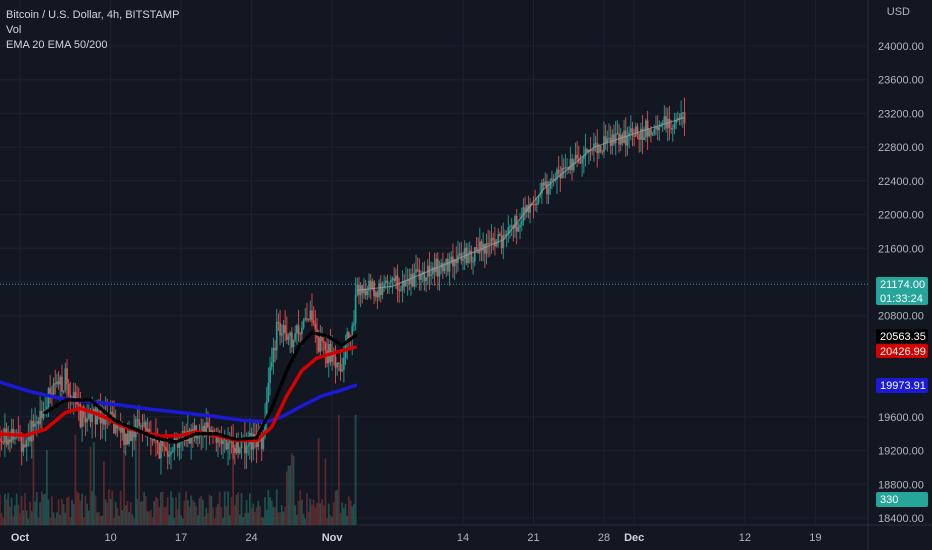 This screenshot has width=932, height=550. Describe the element at coordinates (521, 204) in the screenshot. I see `trend-line` at that location.